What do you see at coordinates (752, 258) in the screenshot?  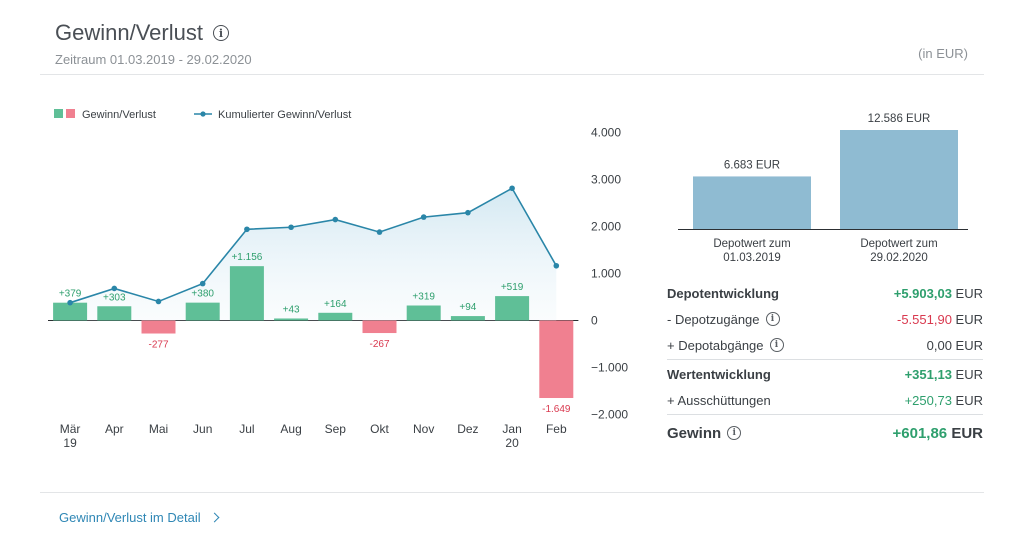 I see `depot-bar-date: 01.03.2019` at bounding box center [752, 258].